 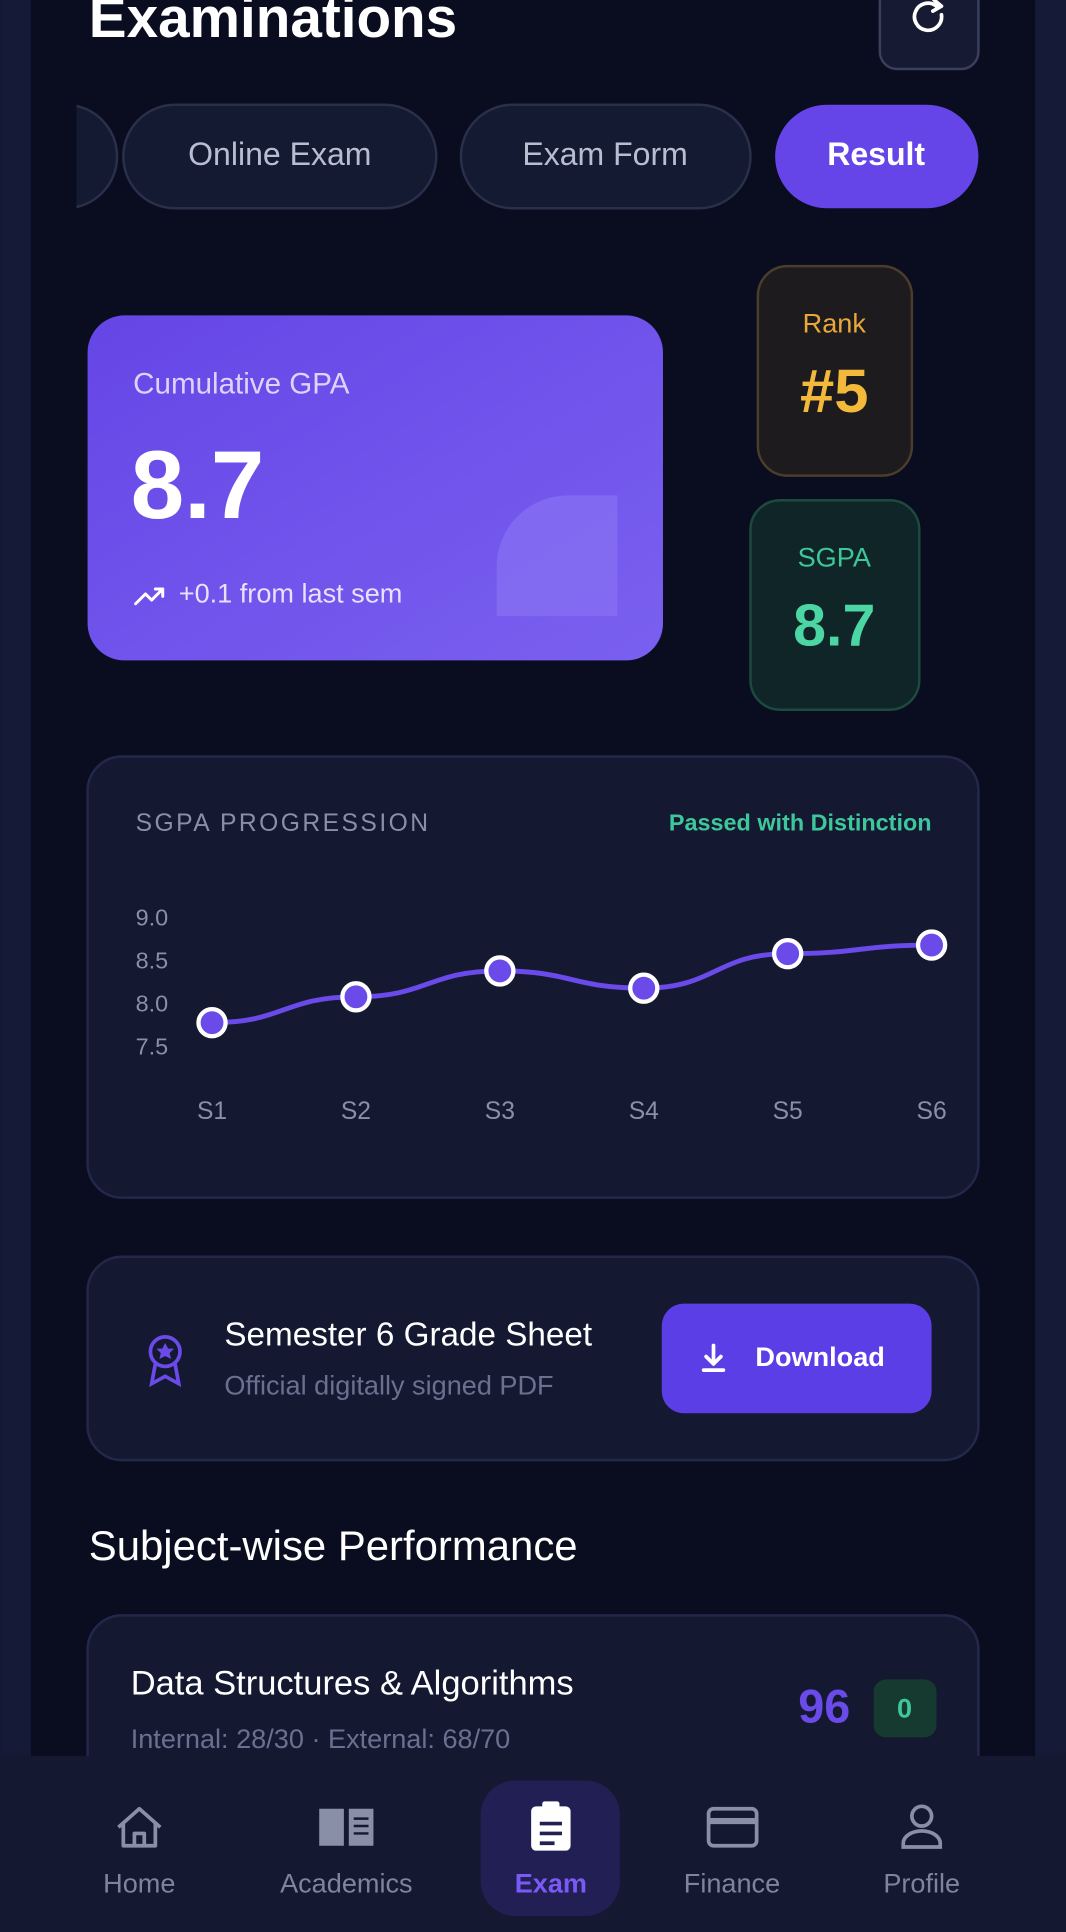 What do you see at coordinates (152, 960) in the screenshot?
I see `y-tick-label: 8.5` at bounding box center [152, 960].